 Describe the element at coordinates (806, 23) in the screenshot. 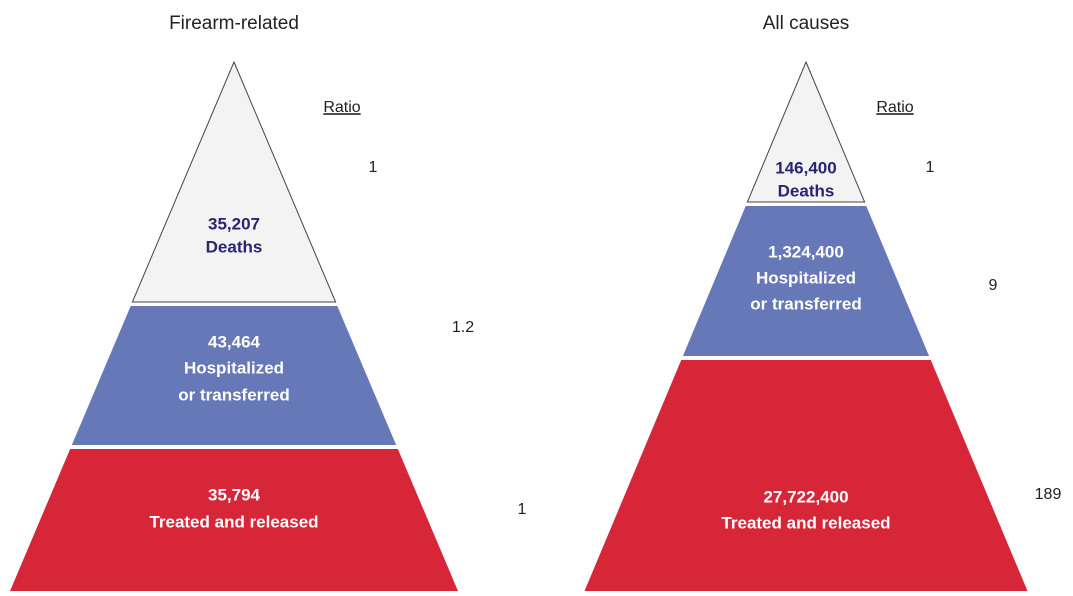

I see `pyramid-title: All causes` at that location.